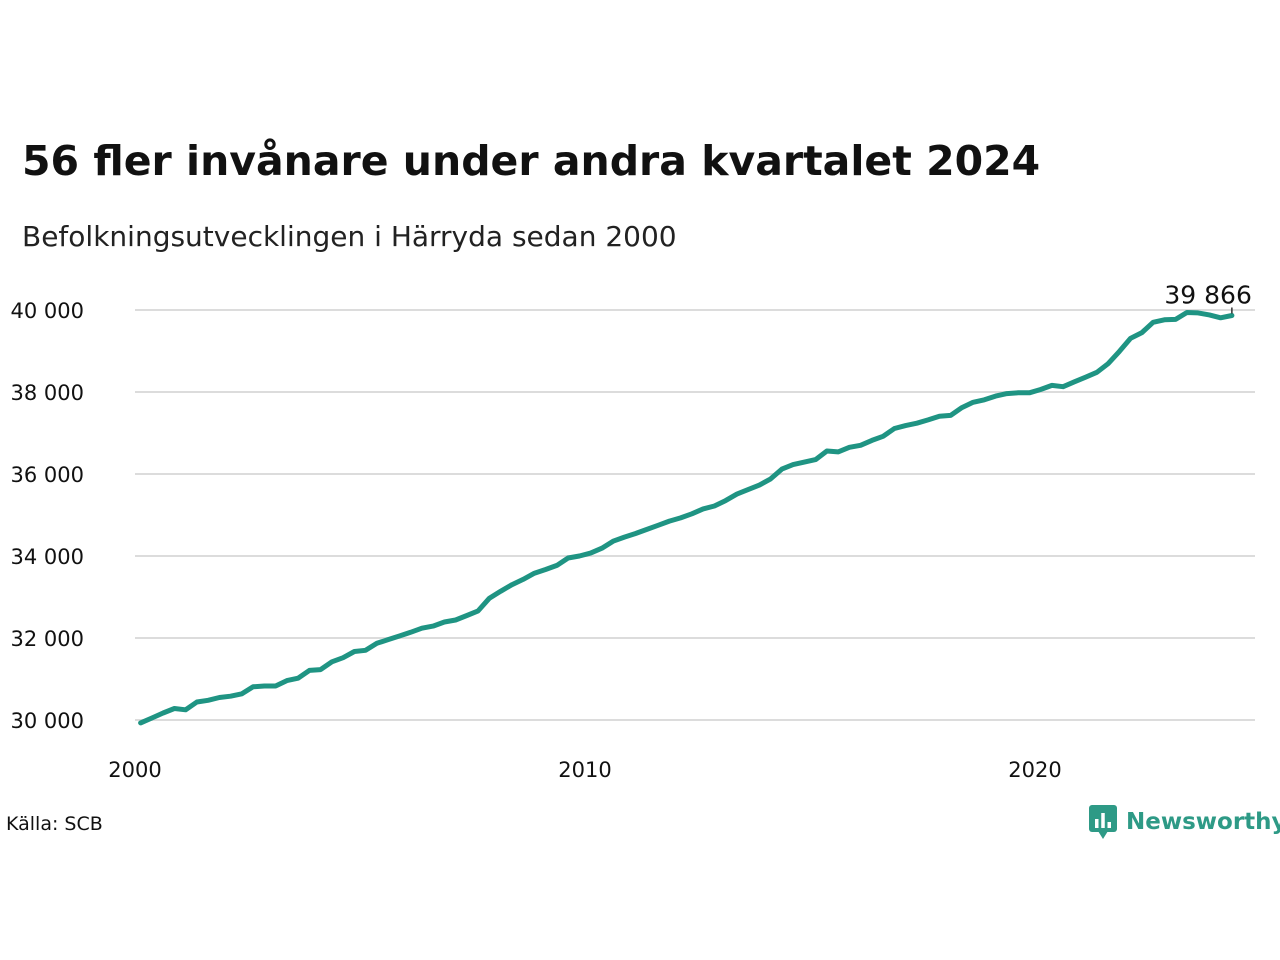 The height and width of the screenshot is (960, 1280). Describe the element at coordinates (1207, 294) in the screenshot. I see `end-value-label: 39 866` at that location.